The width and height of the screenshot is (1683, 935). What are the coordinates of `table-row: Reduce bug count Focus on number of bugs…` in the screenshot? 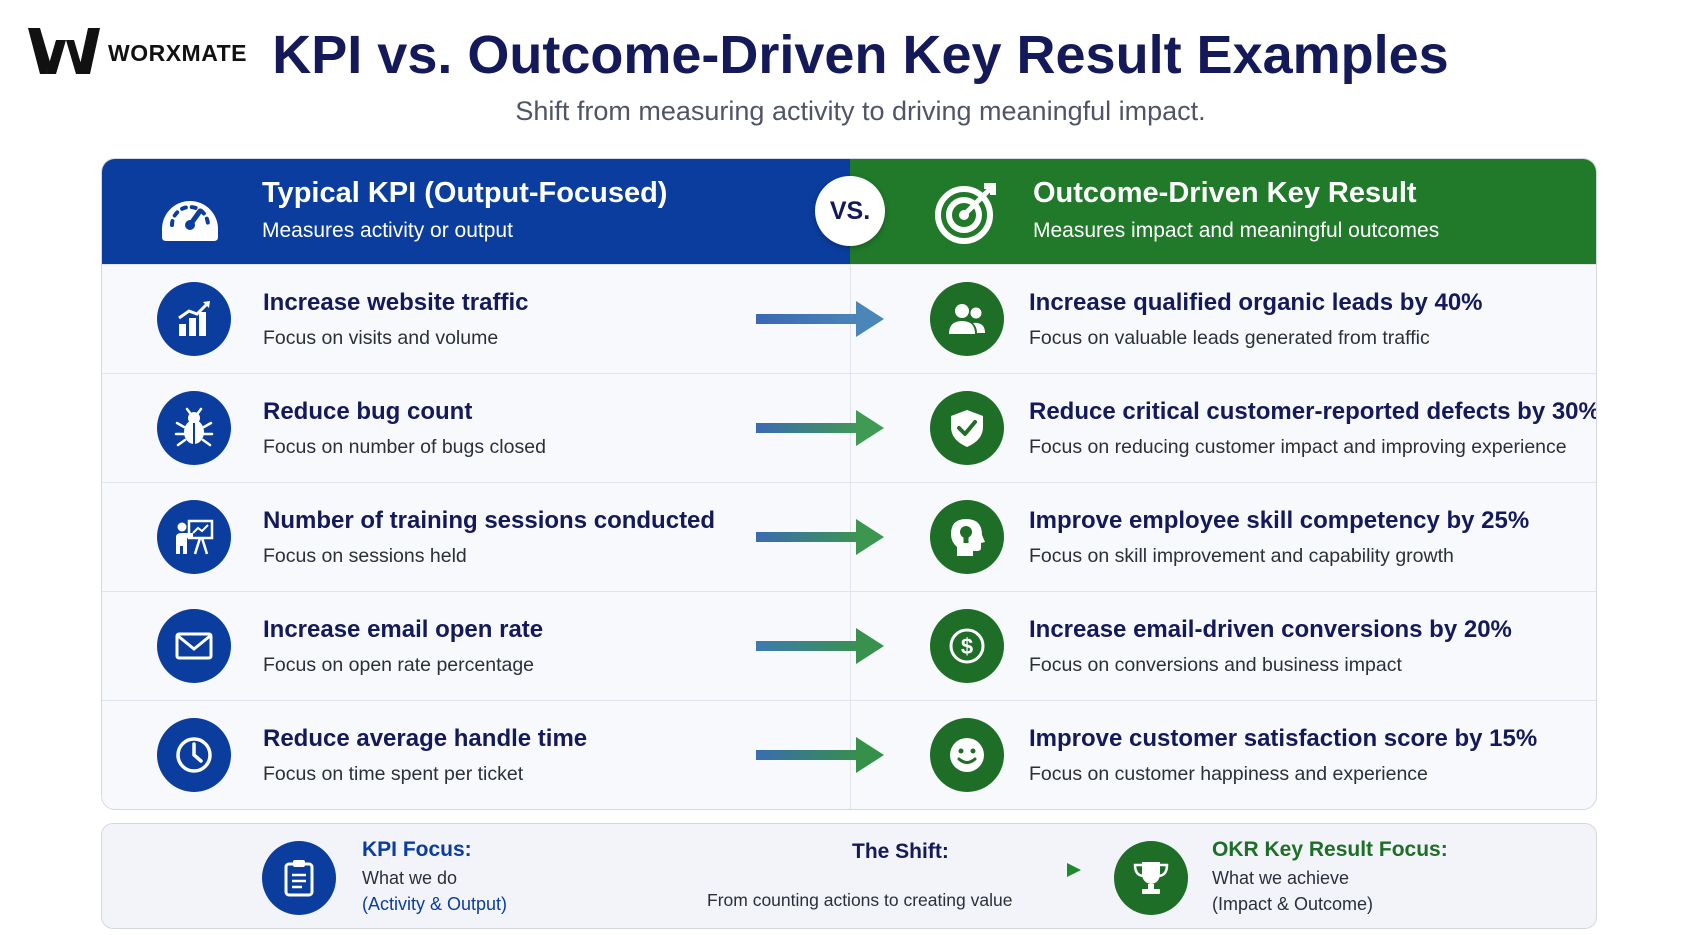 It's located at (849, 427).